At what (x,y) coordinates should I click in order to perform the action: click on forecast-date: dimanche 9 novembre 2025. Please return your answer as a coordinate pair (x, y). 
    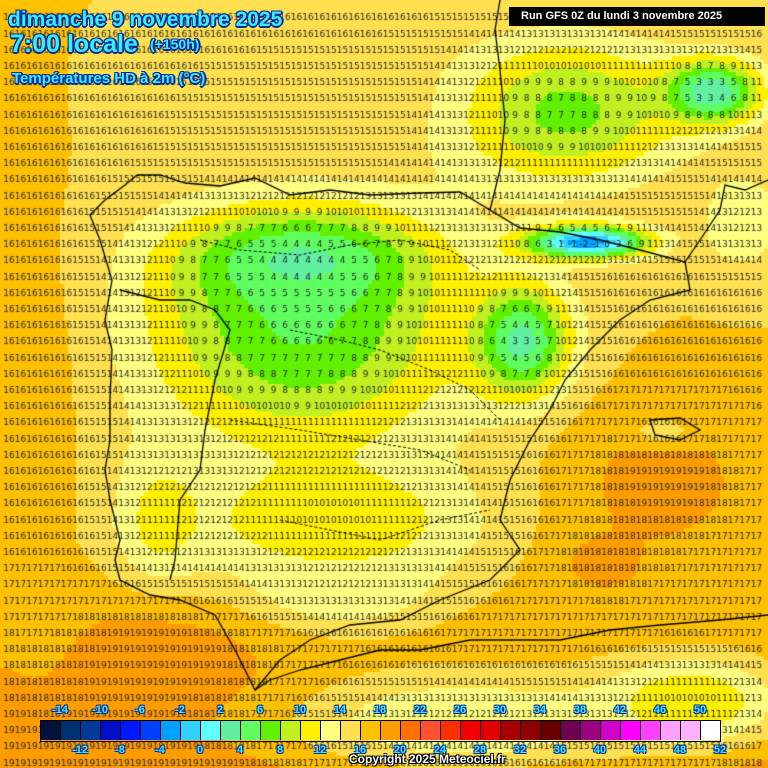
    Looking at the image, I should click on (145, 19).